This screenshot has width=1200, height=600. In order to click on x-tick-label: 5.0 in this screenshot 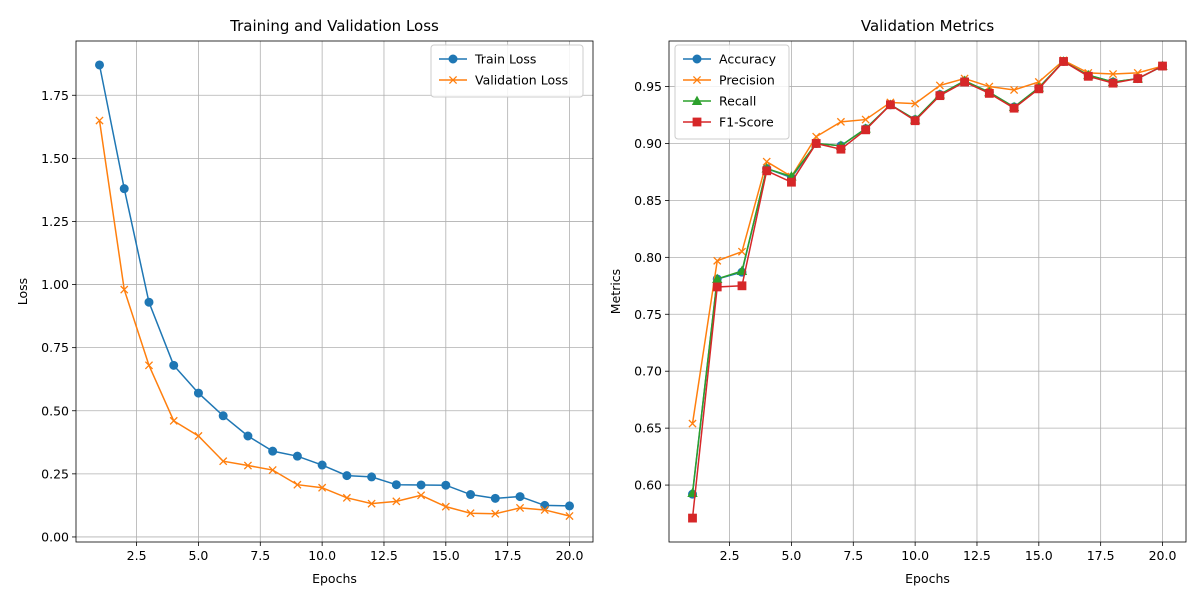, I will do `click(199, 555)`.